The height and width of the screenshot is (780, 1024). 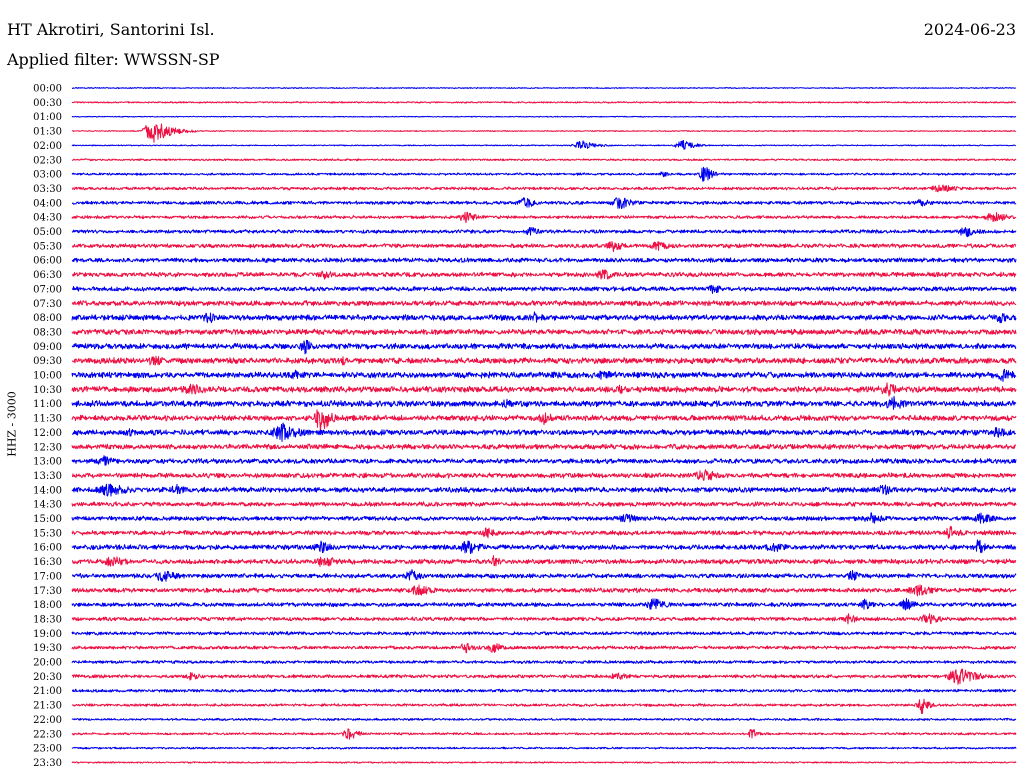 I want to click on row-time-label: 11:30, so click(x=47, y=419).